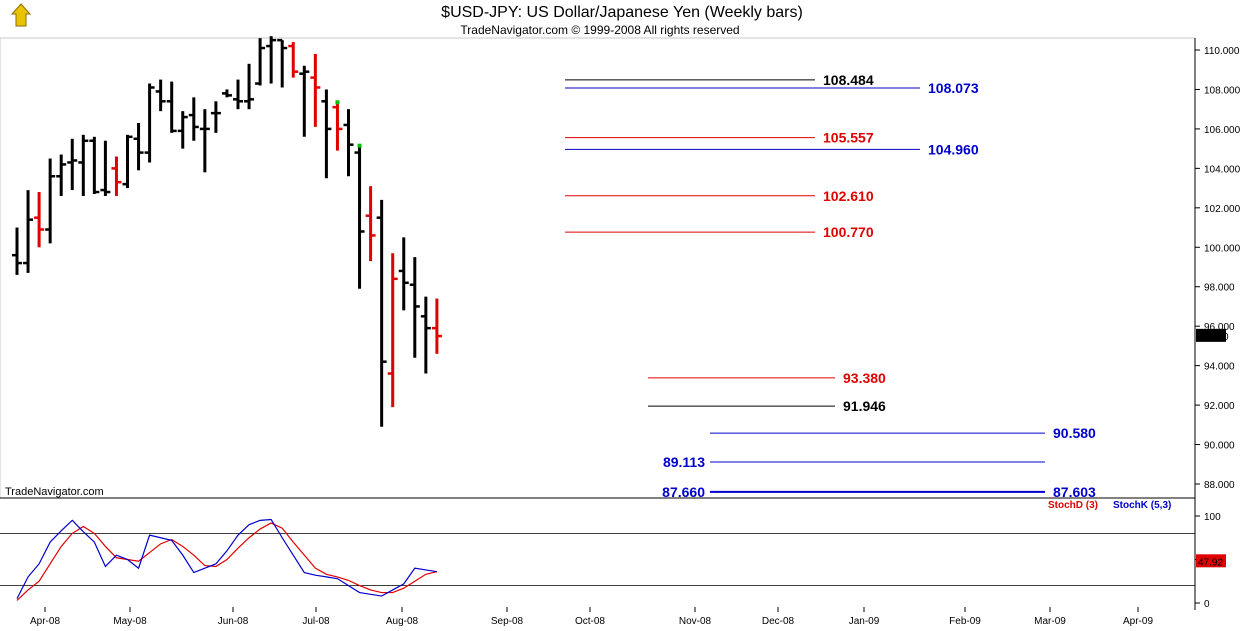 The image size is (1245, 631). What do you see at coordinates (1212, 517) in the screenshot?
I see `stoch-tick-label: 100` at bounding box center [1212, 517].